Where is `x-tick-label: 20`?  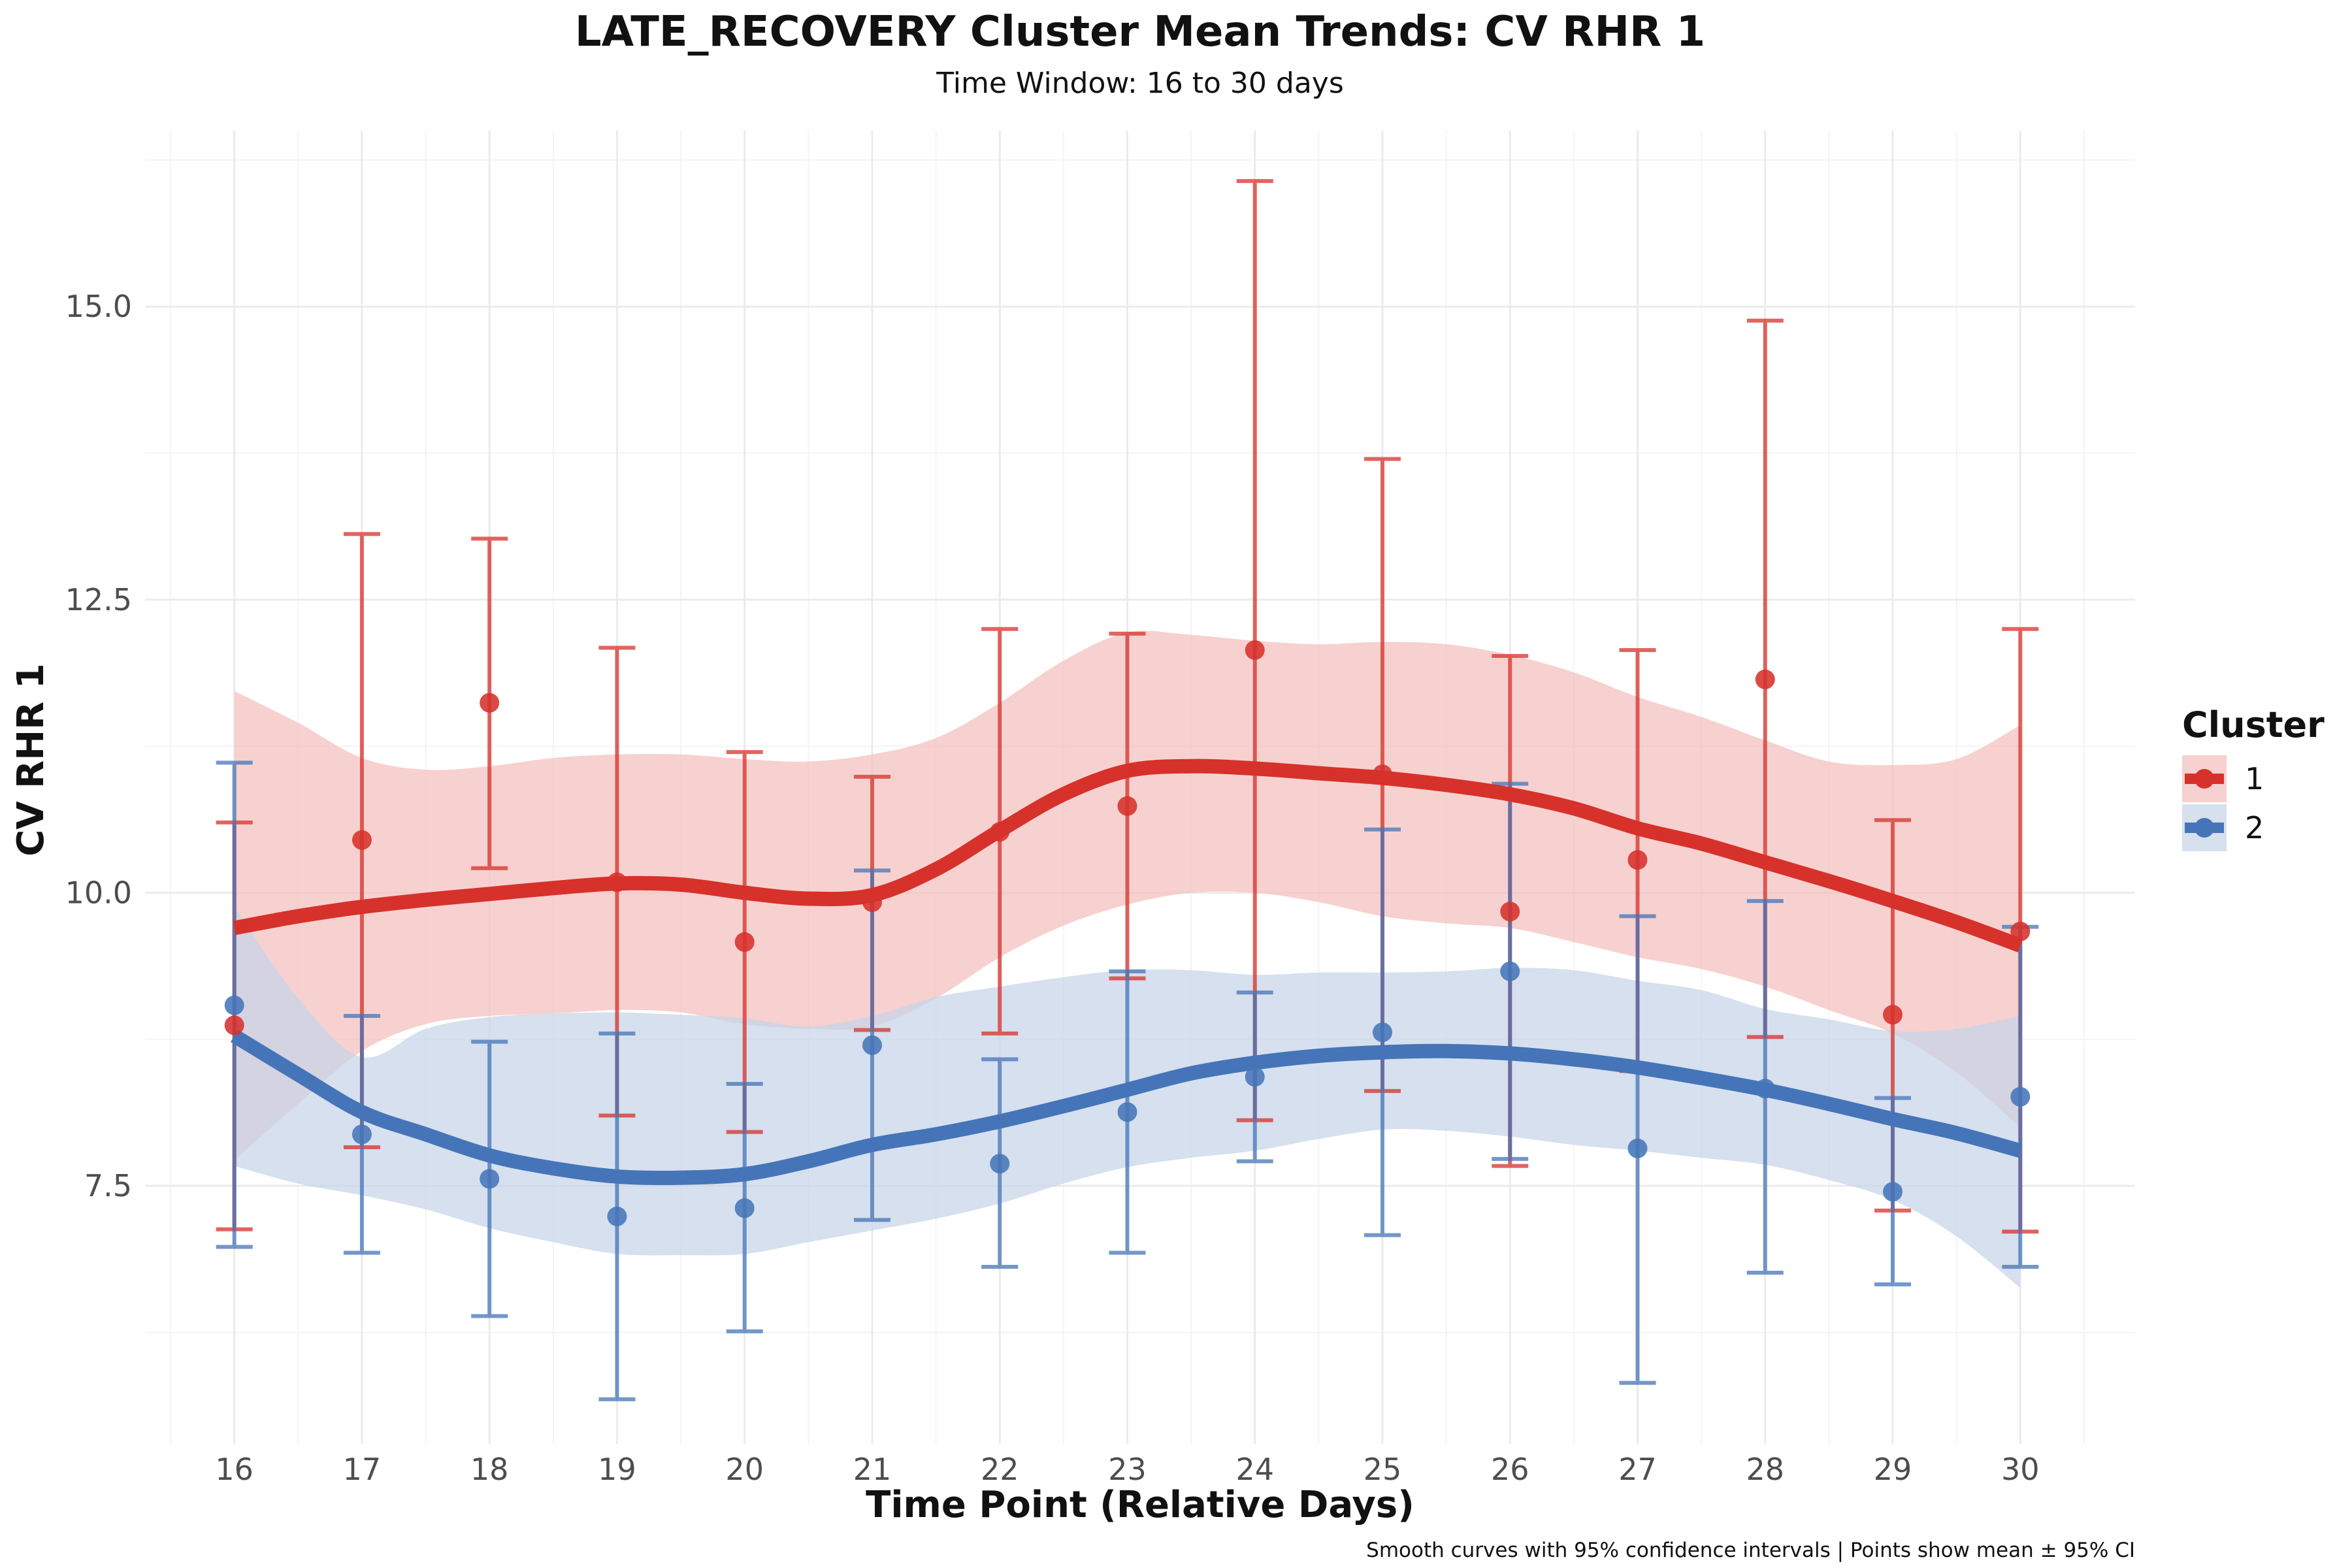
x-tick-label: 20 is located at coordinates (744, 1469).